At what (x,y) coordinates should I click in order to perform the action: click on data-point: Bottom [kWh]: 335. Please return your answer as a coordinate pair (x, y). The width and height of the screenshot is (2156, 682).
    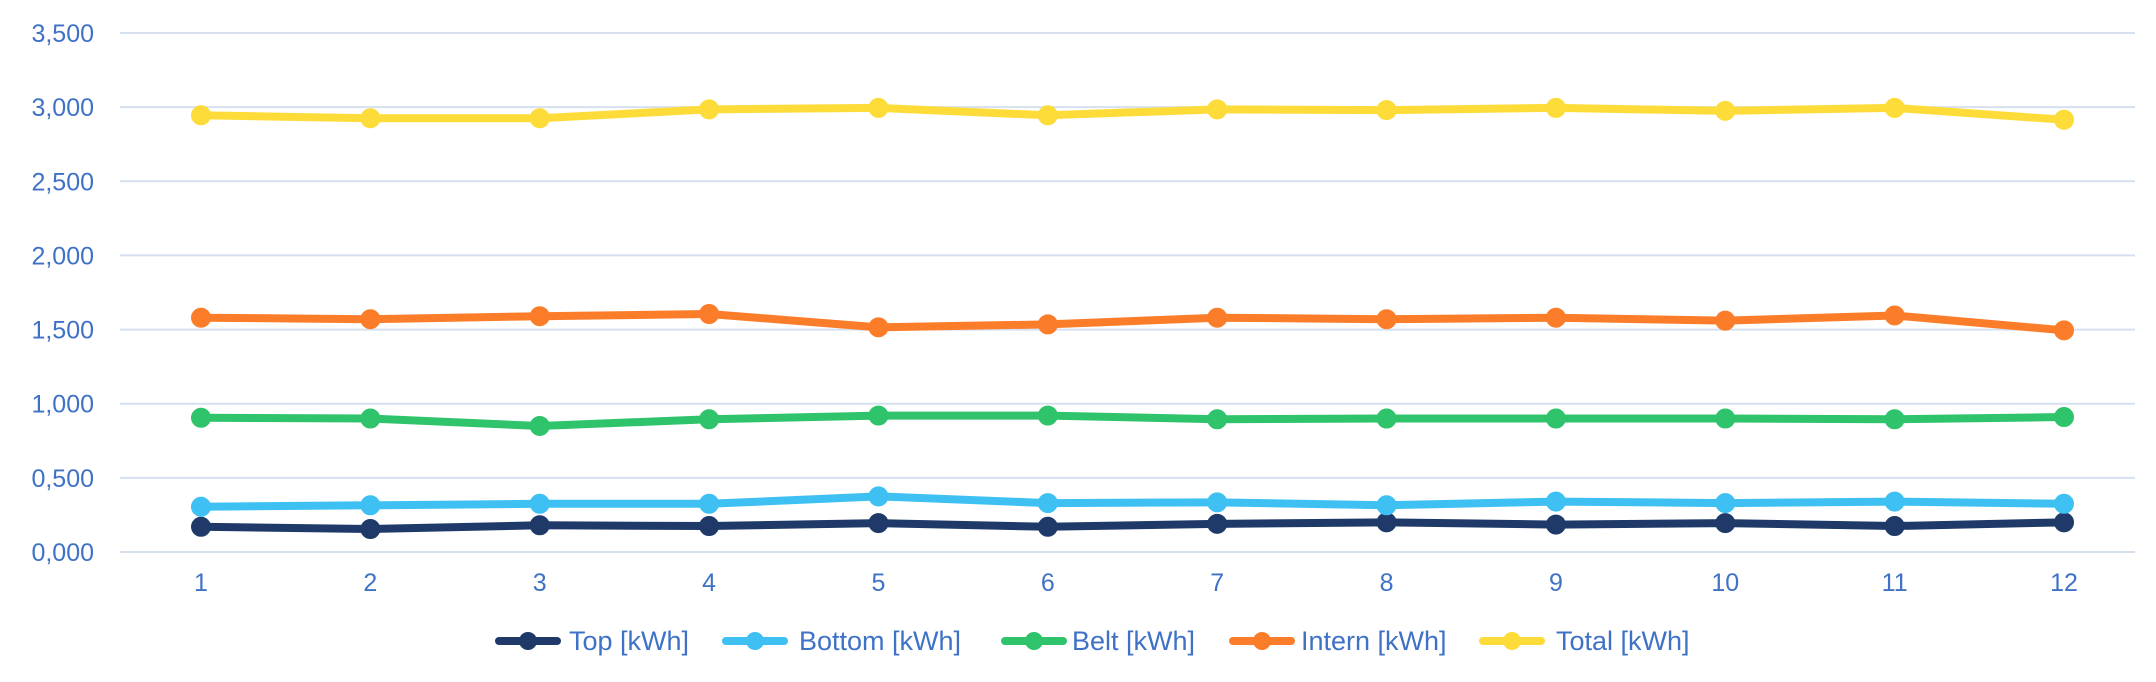
    Looking at the image, I should click on (1217, 502).